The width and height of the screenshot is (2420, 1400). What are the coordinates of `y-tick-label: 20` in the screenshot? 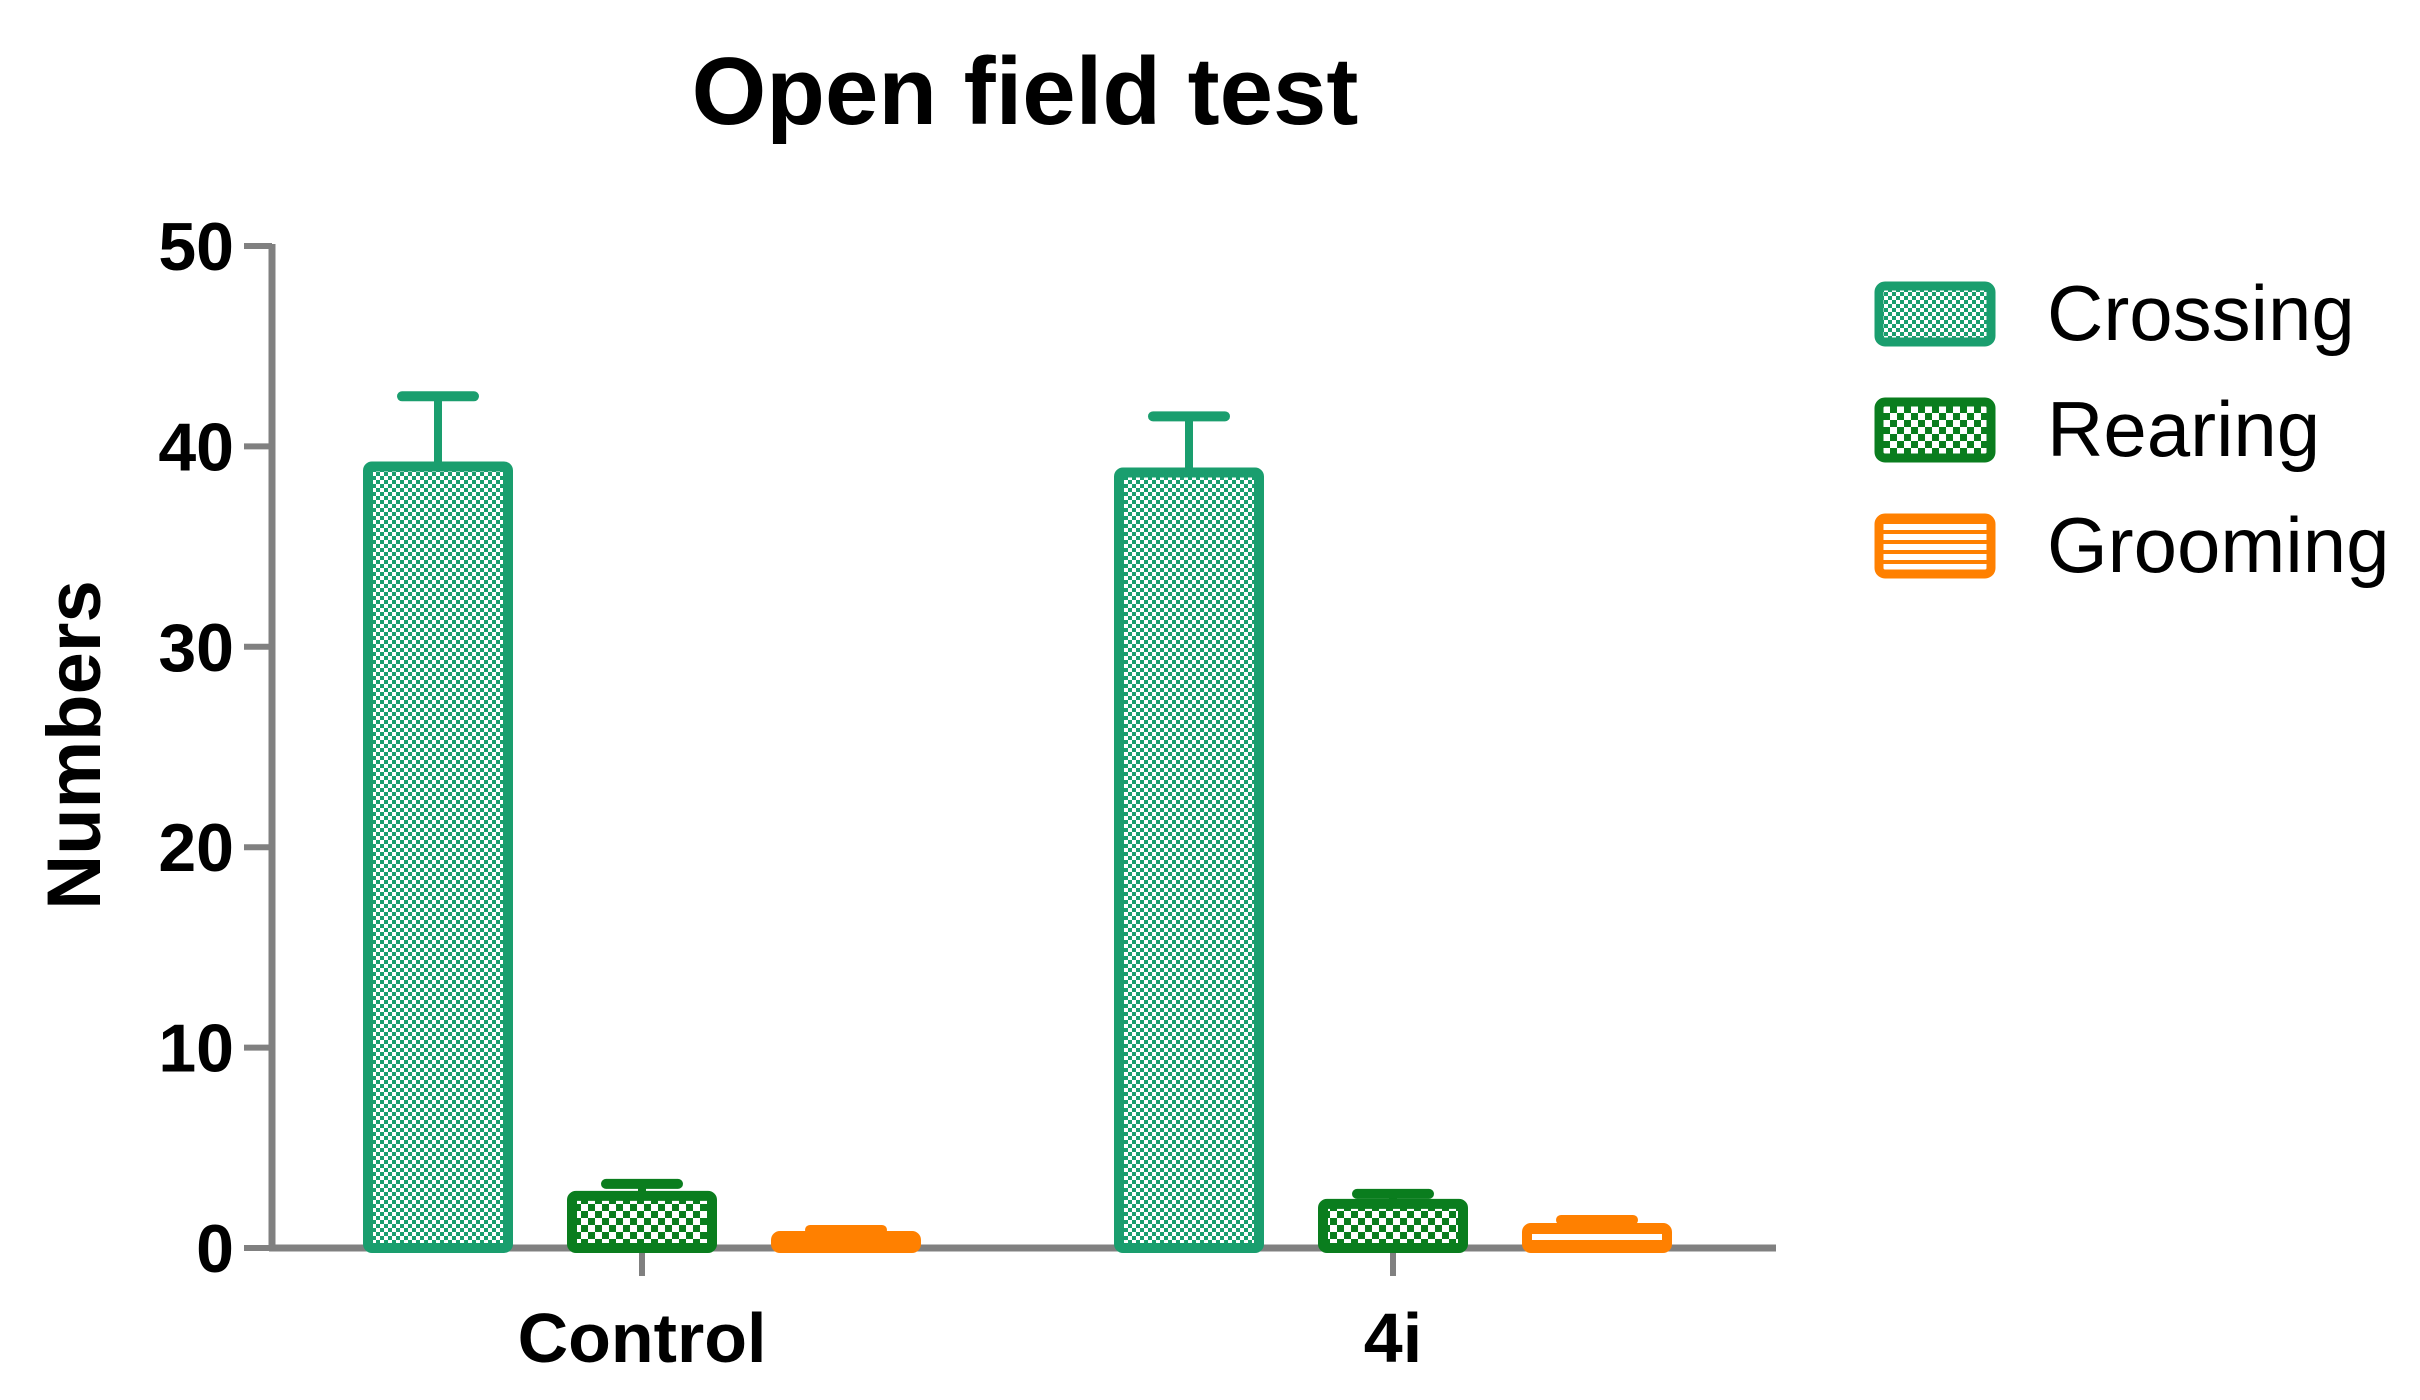 It's located at (196, 848).